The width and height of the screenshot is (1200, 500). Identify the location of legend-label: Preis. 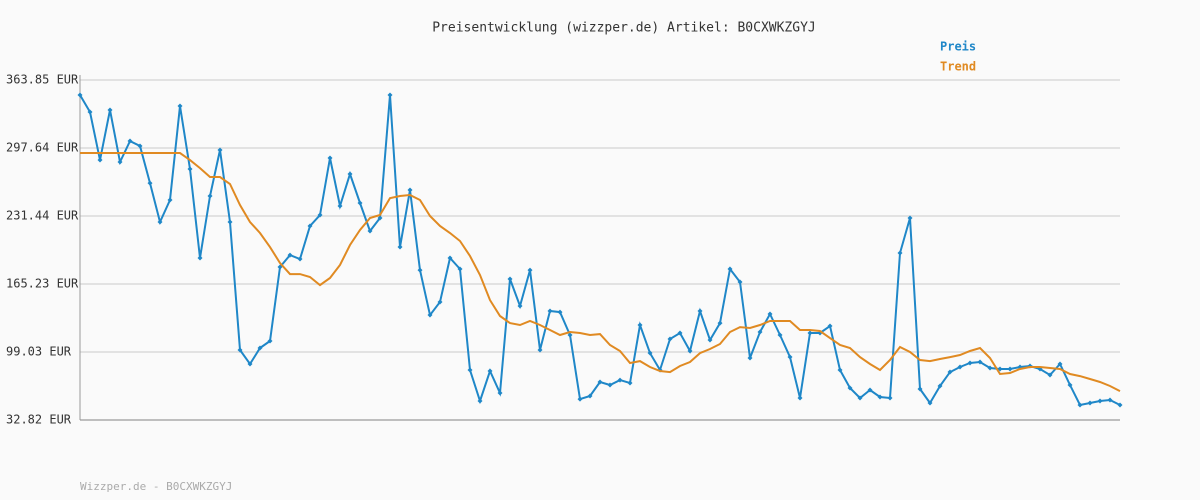
(958, 47).